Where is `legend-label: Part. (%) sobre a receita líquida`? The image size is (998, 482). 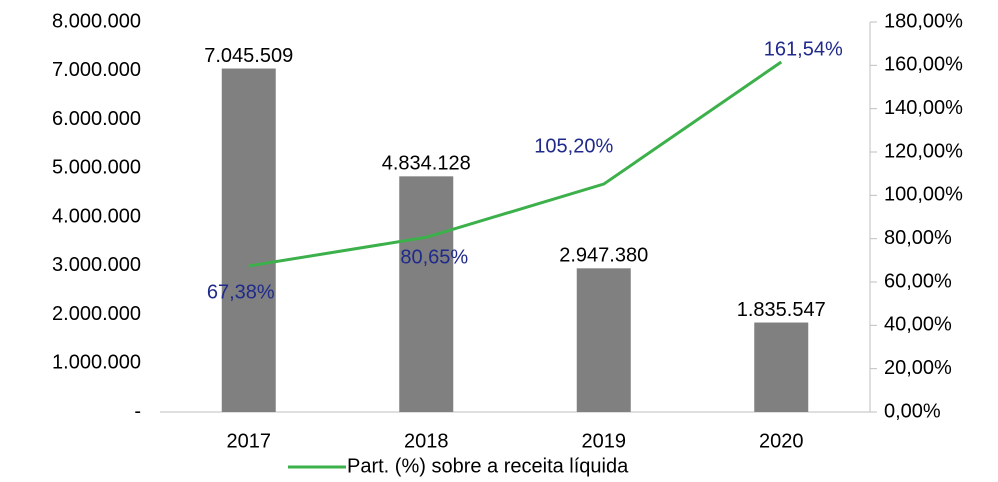
legend-label: Part. (%) sobre a receita líquida is located at coordinates (488, 466).